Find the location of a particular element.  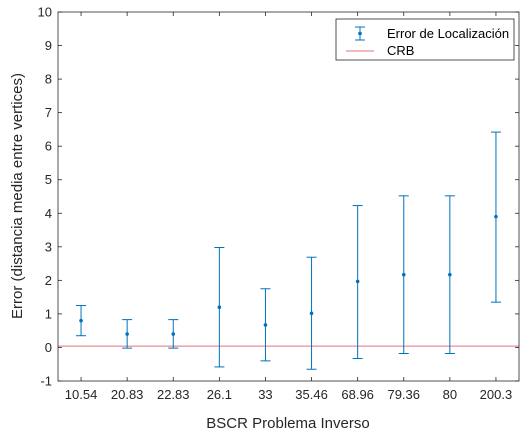

x-tick-label: 200.3 is located at coordinates (496, 394).